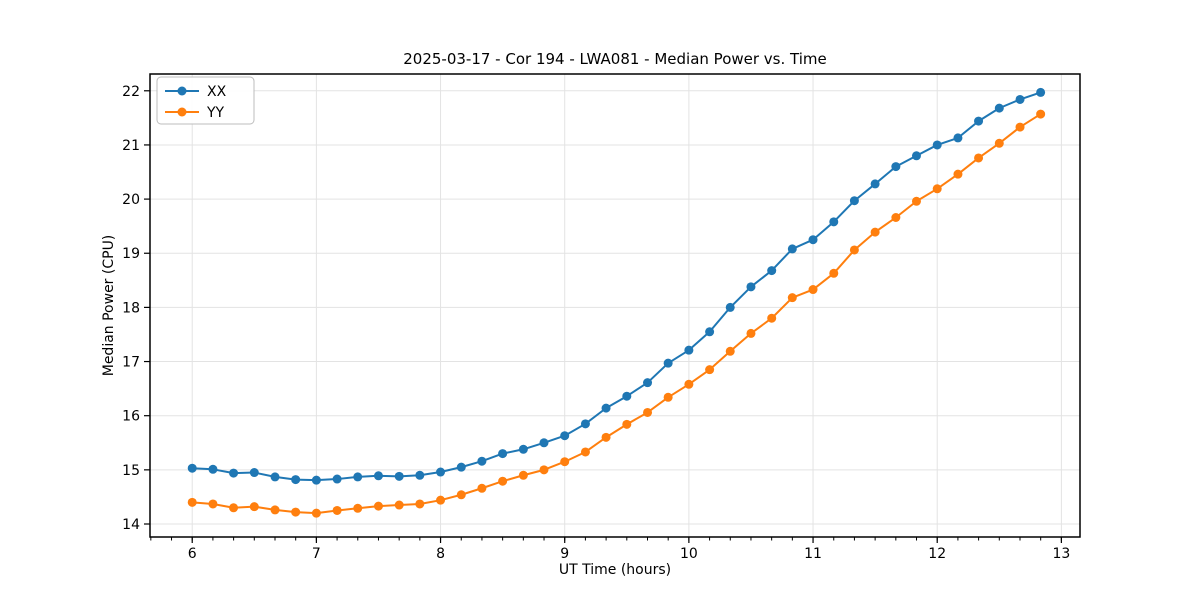  Describe the element at coordinates (440, 554) in the screenshot. I see `x-tick-label: 8` at that location.